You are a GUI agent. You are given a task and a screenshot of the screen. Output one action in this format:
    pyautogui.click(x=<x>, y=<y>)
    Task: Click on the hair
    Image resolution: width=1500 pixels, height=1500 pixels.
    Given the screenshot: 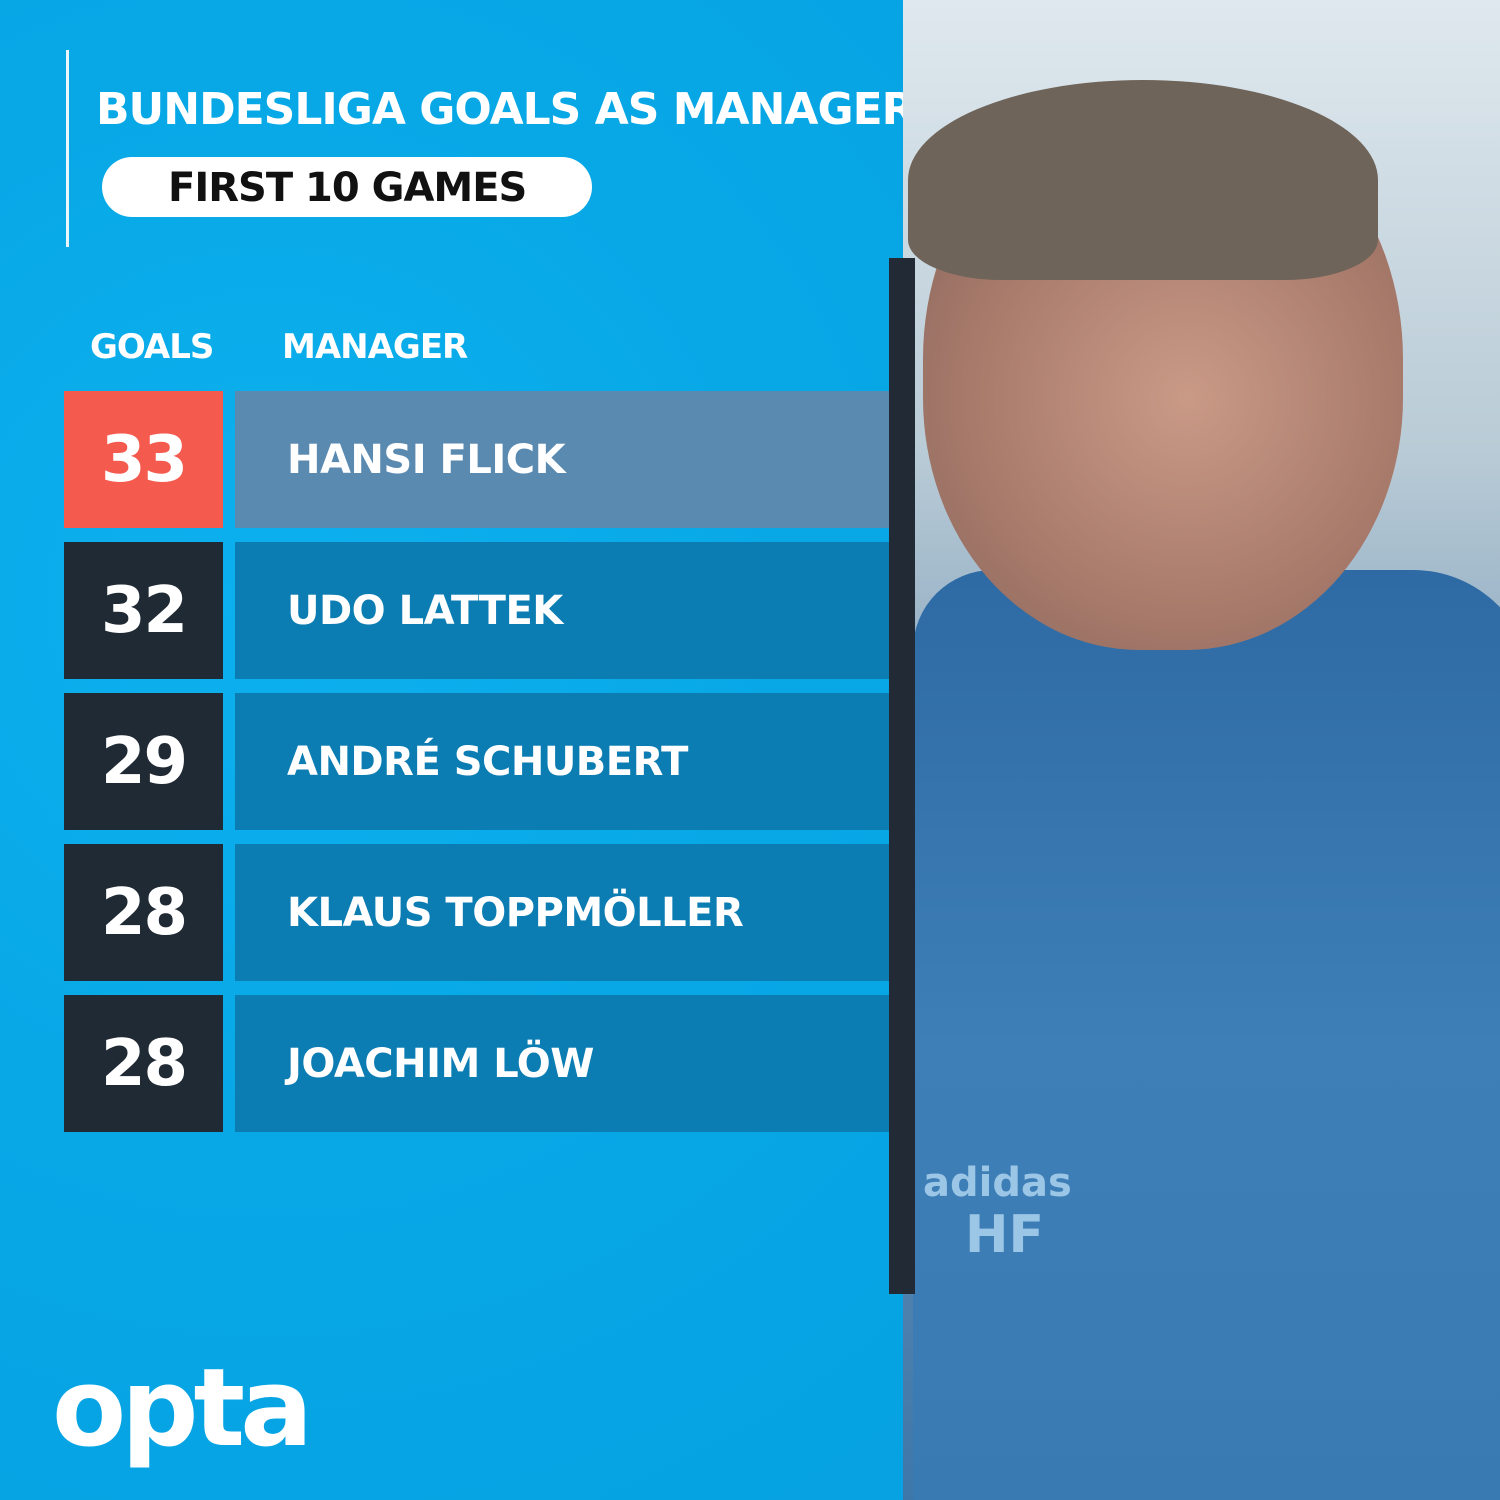 What is the action you would take?
    pyautogui.click(x=1143, y=180)
    